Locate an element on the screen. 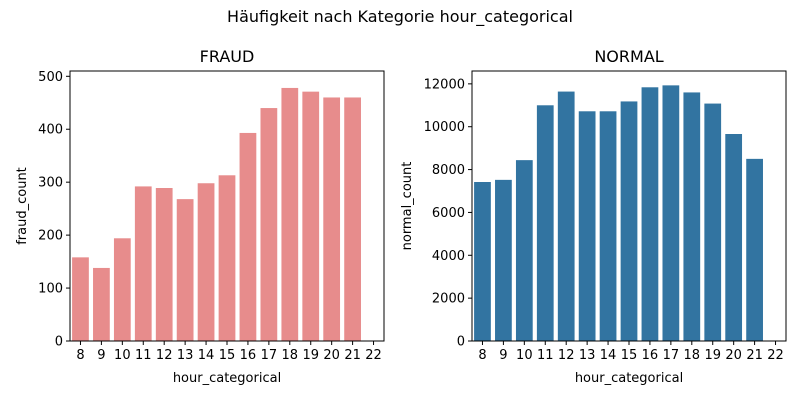 This screenshot has width=800, height=400. fraud-y-tick-label: 500 is located at coordinates (50, 77).